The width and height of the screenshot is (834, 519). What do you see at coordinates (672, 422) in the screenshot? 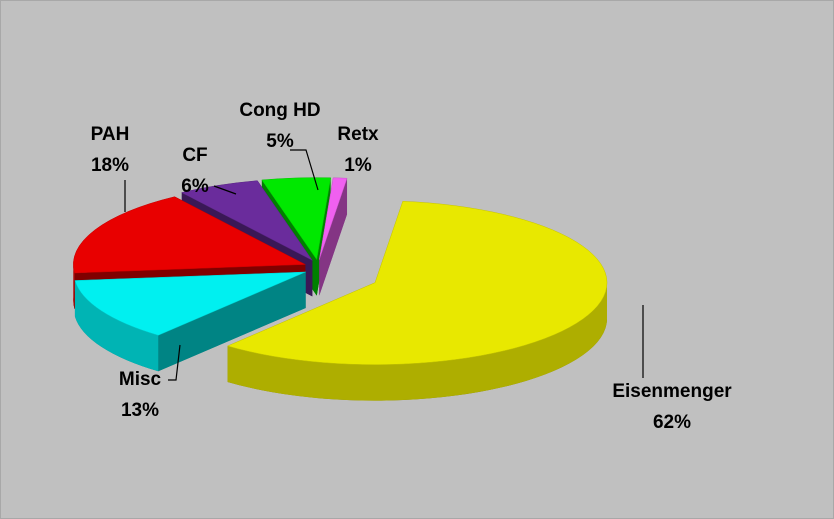
I see `slice-value-label: 62%` at bounding box center [672, 422].